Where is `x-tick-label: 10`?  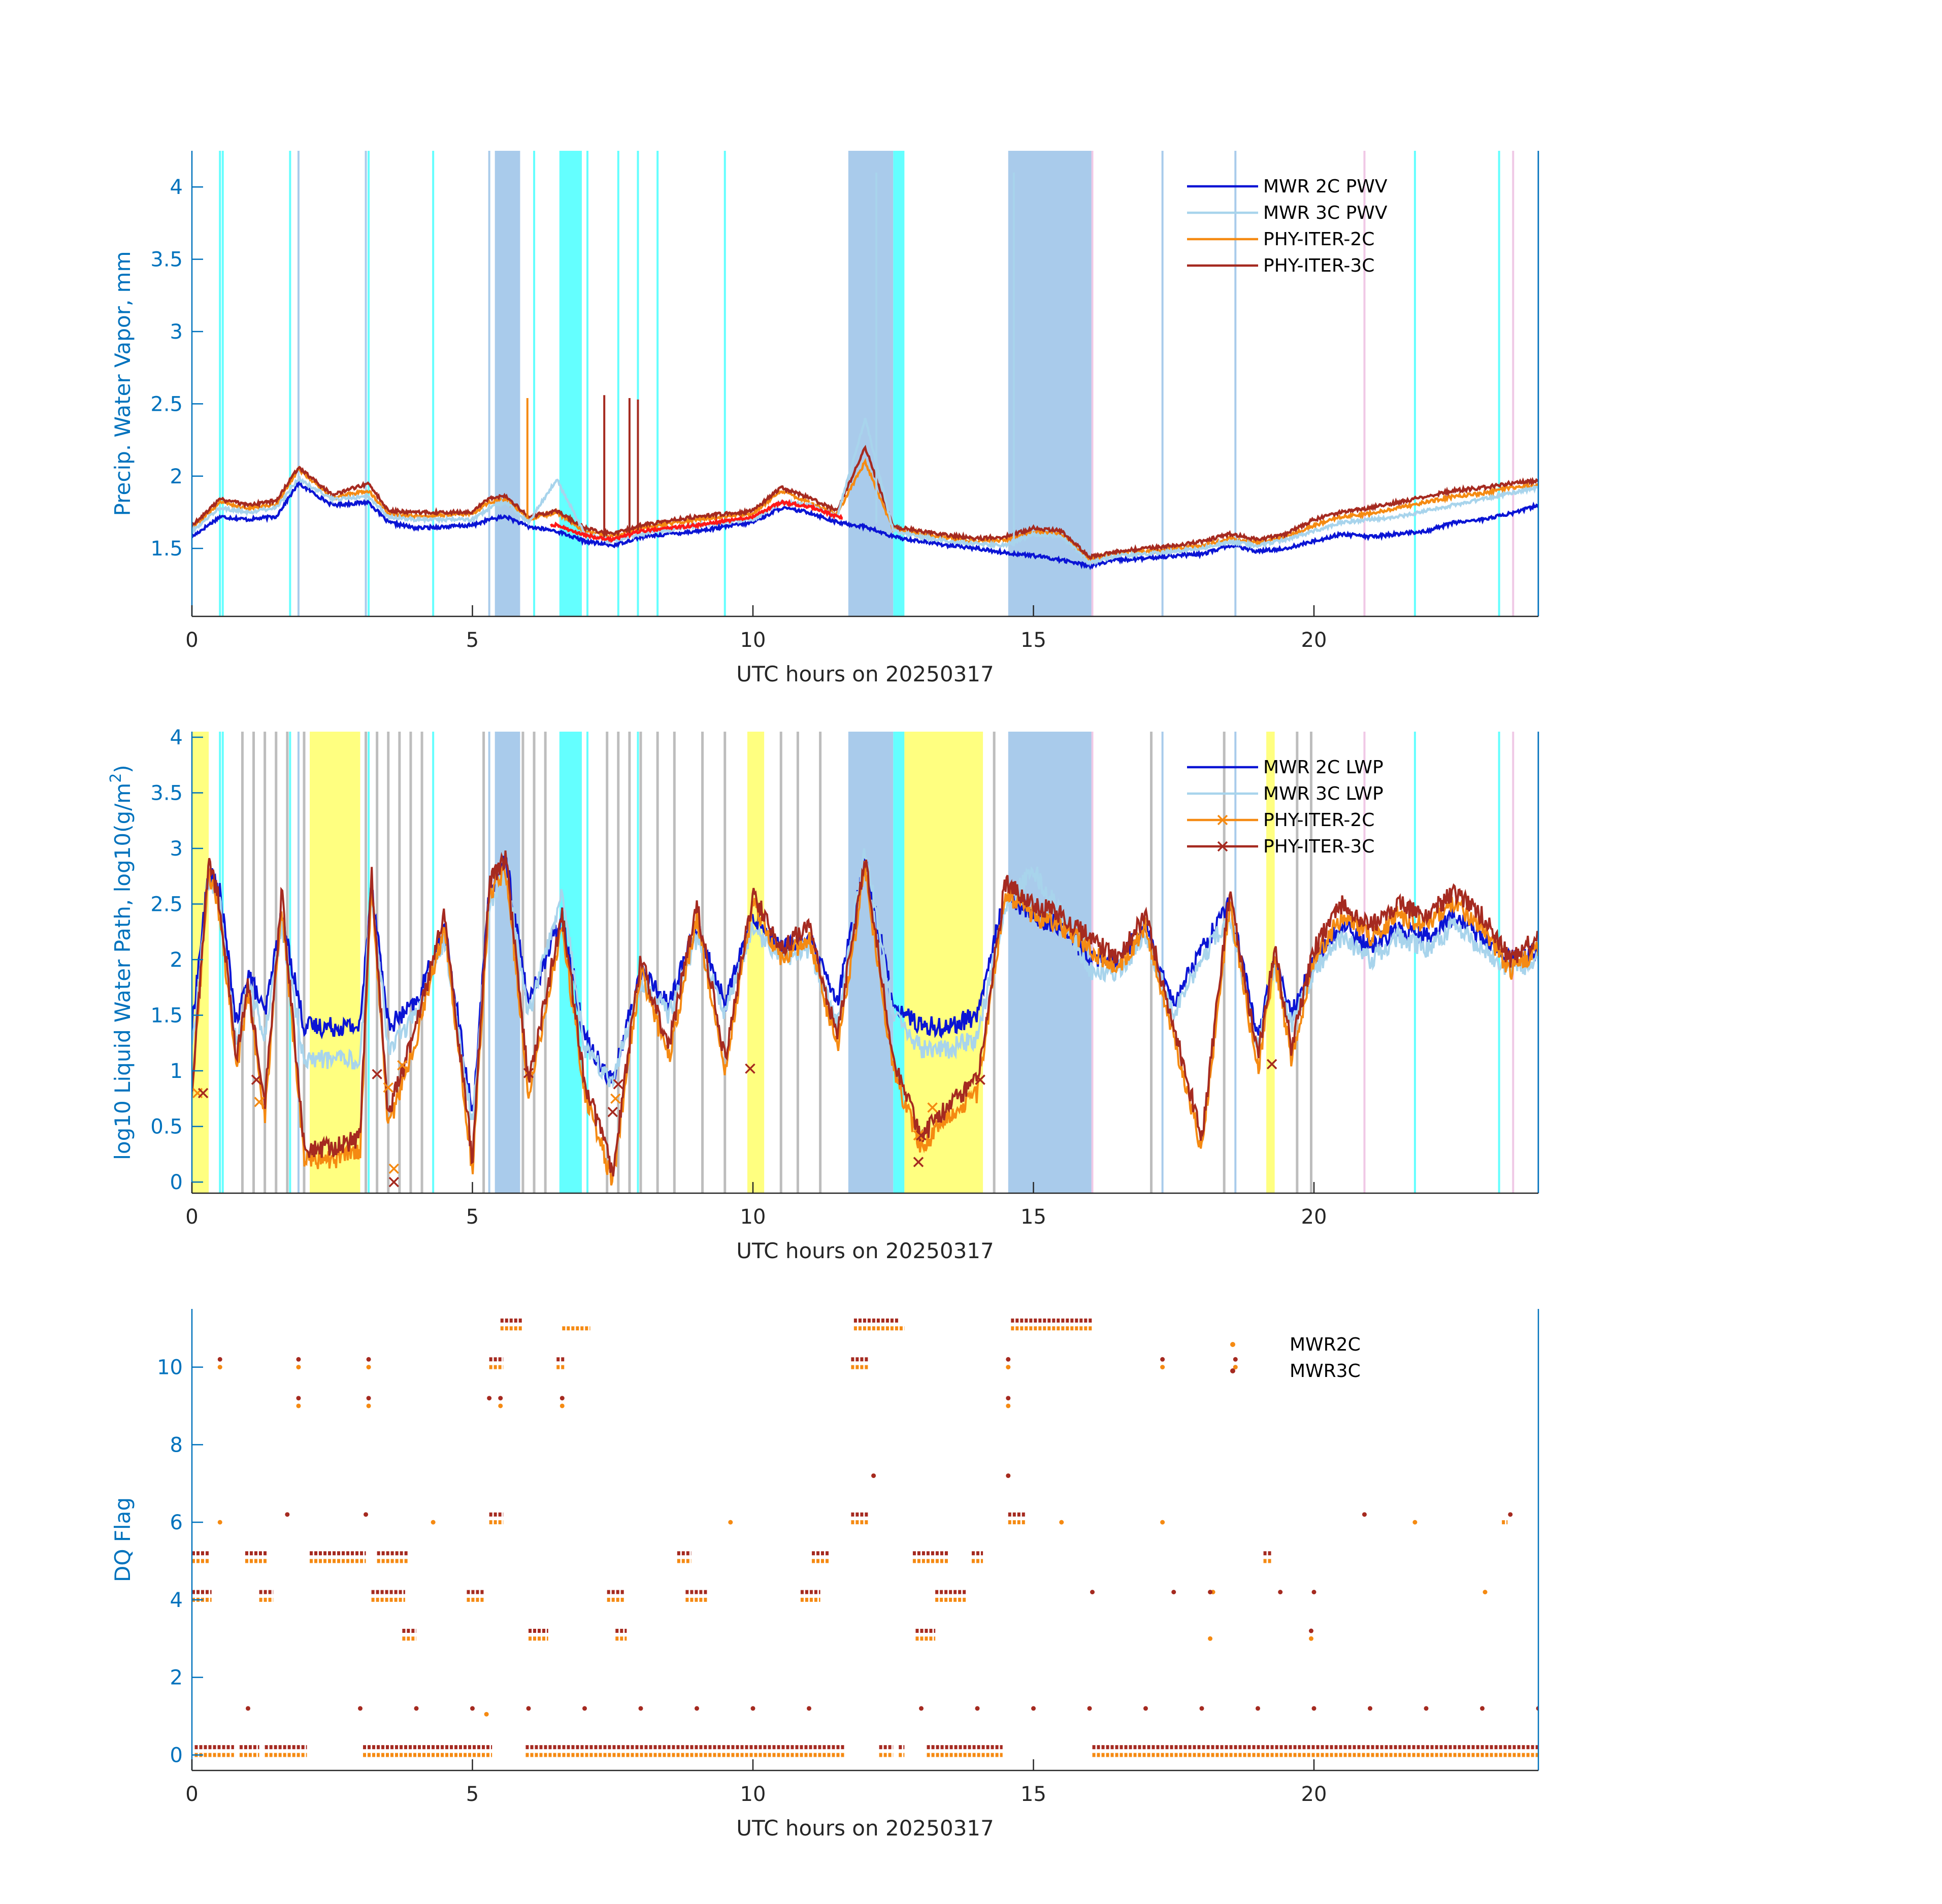
x-tick-label: 10 is located at coordinates (753, 1795).